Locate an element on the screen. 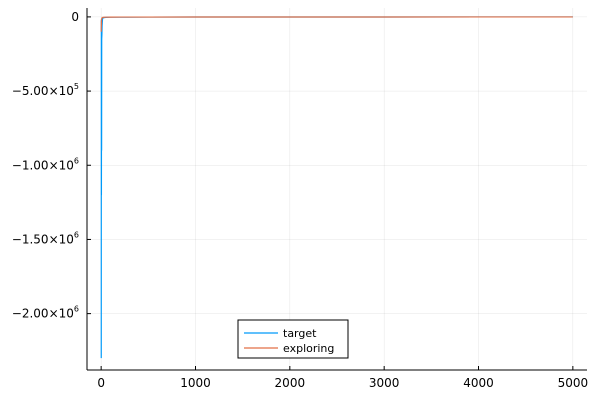 This screenshot has width=600, height=400. y-tick-label: −2.00×10⁶ is located at coordinates (45, 313).